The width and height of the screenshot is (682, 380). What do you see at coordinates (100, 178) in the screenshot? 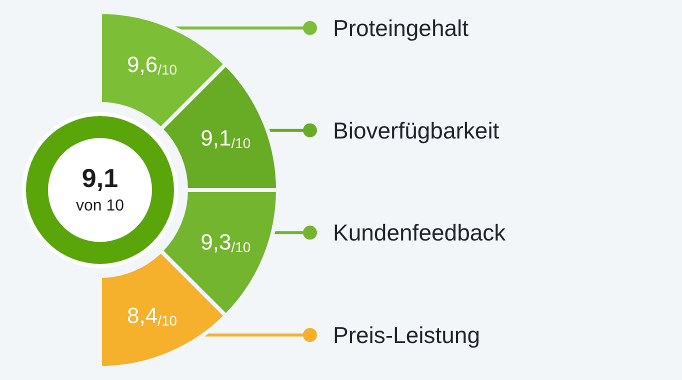
I see `text: 9,1` at bounding box center [100, 178].